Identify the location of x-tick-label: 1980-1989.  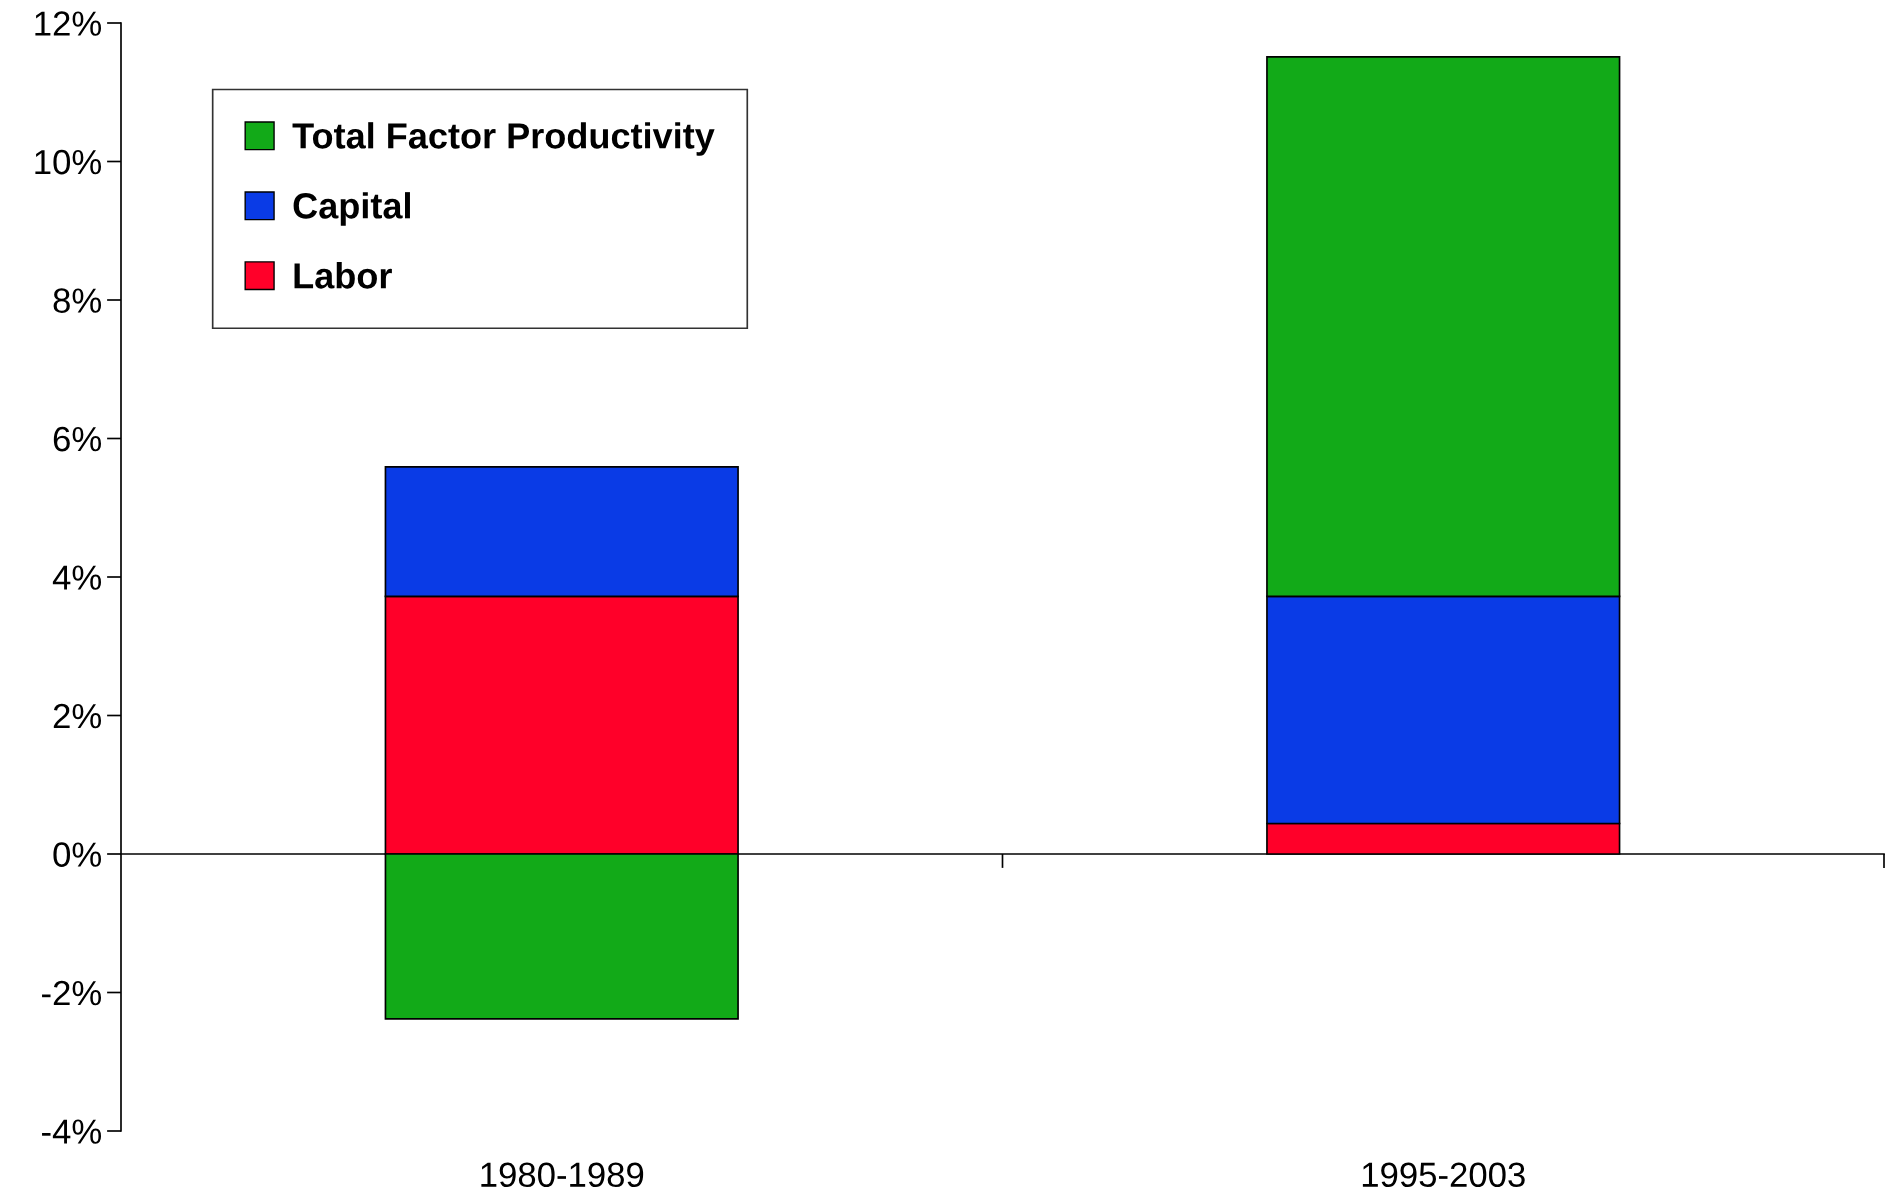
(562, 1175).